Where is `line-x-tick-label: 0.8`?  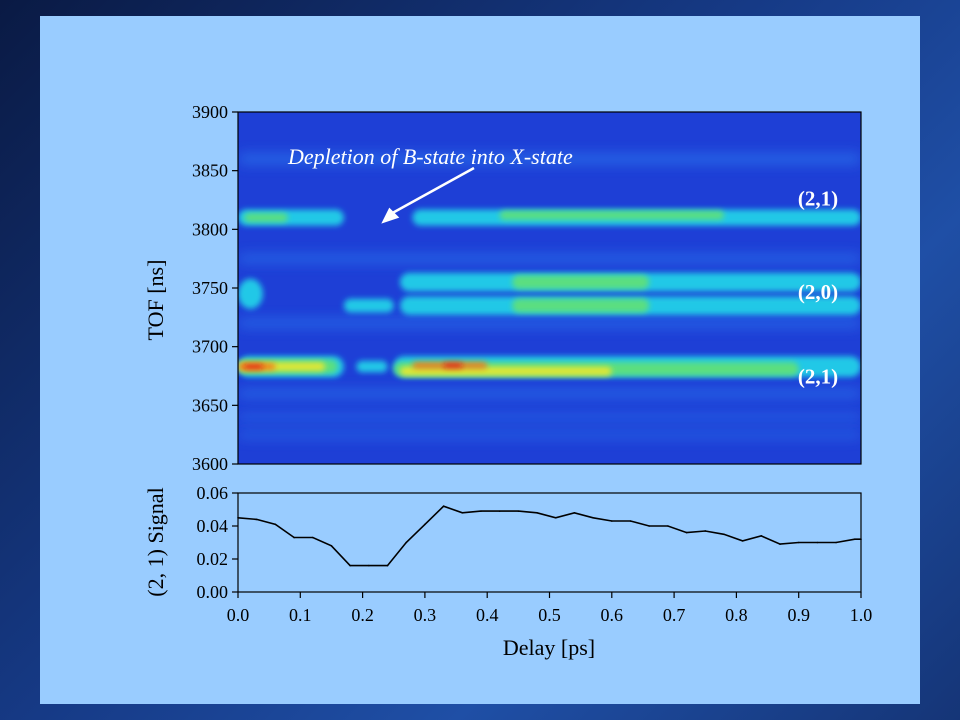 line-x-tick-label: 0.8 is located at coordinates (736, 615).